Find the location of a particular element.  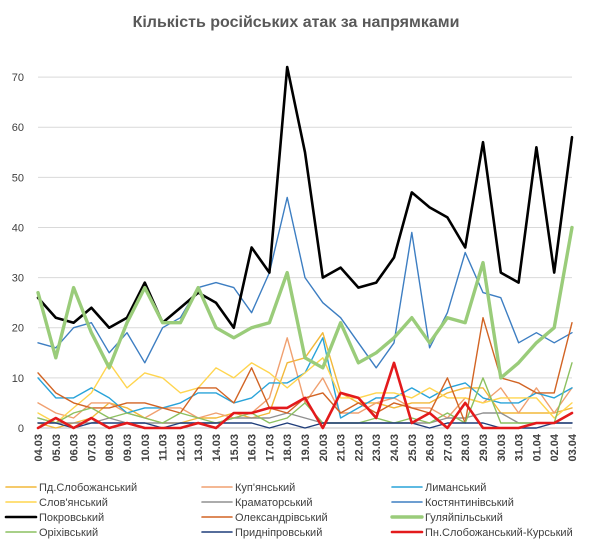

y-tick-label: 10 is located at coordinates (18, 379).